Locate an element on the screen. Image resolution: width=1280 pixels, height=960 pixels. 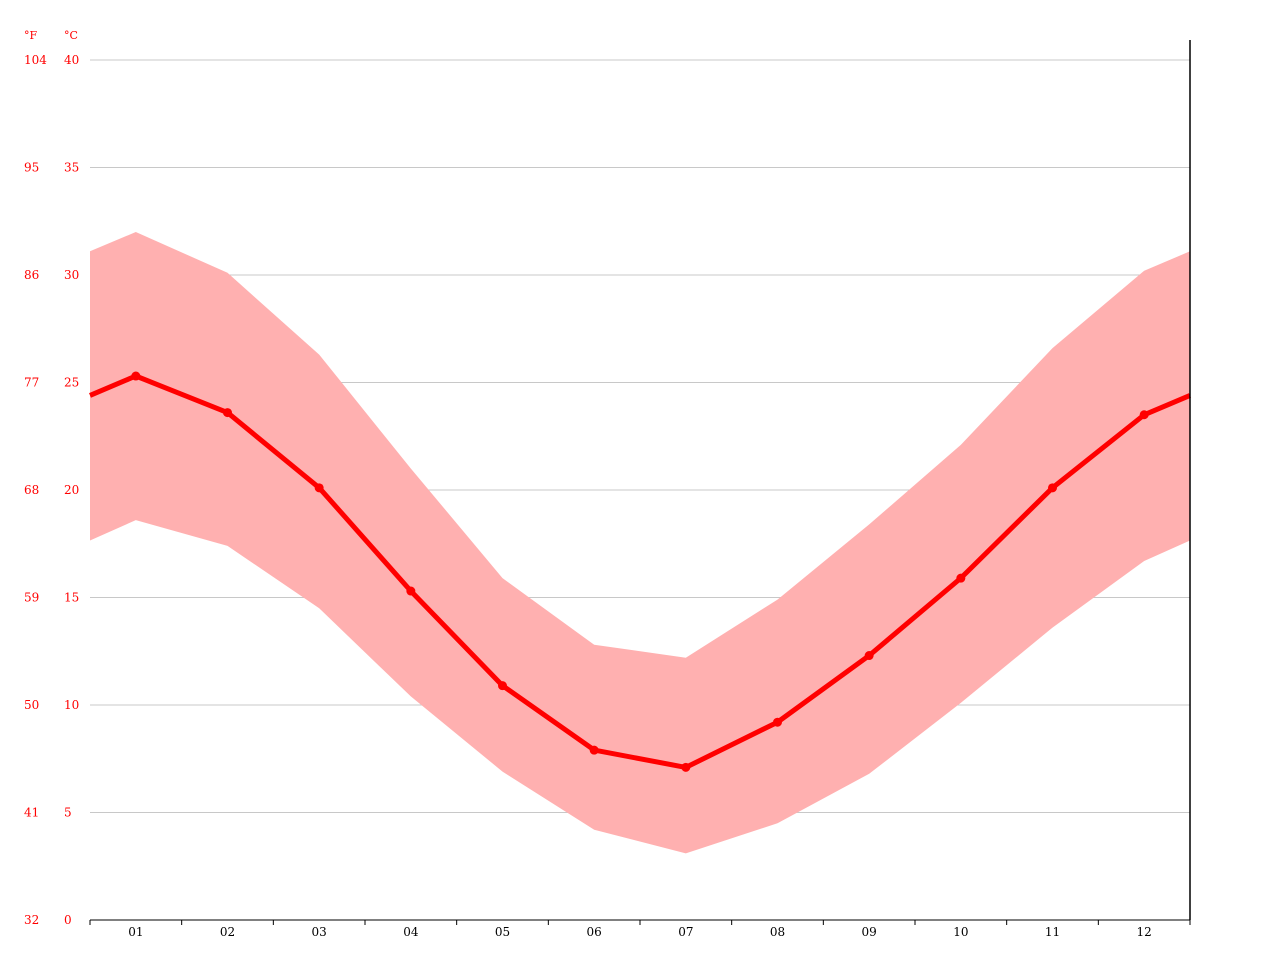
y-tick-label-celsius: 20 is located at coordinates (71, 490).